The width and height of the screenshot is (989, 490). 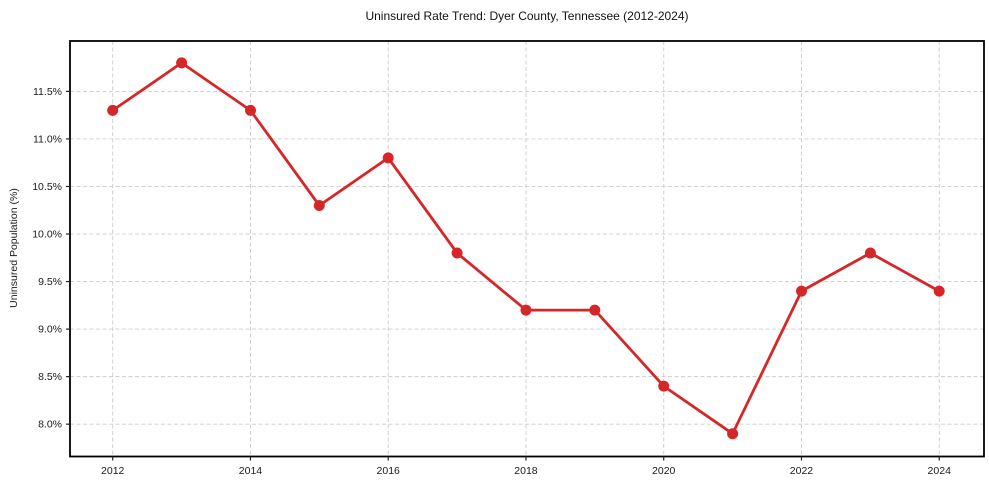 What do you see at coordinates (47, 92) in the screenshot?
I see `y-tick-label: 11.5%` at bounding box center [47, 92].